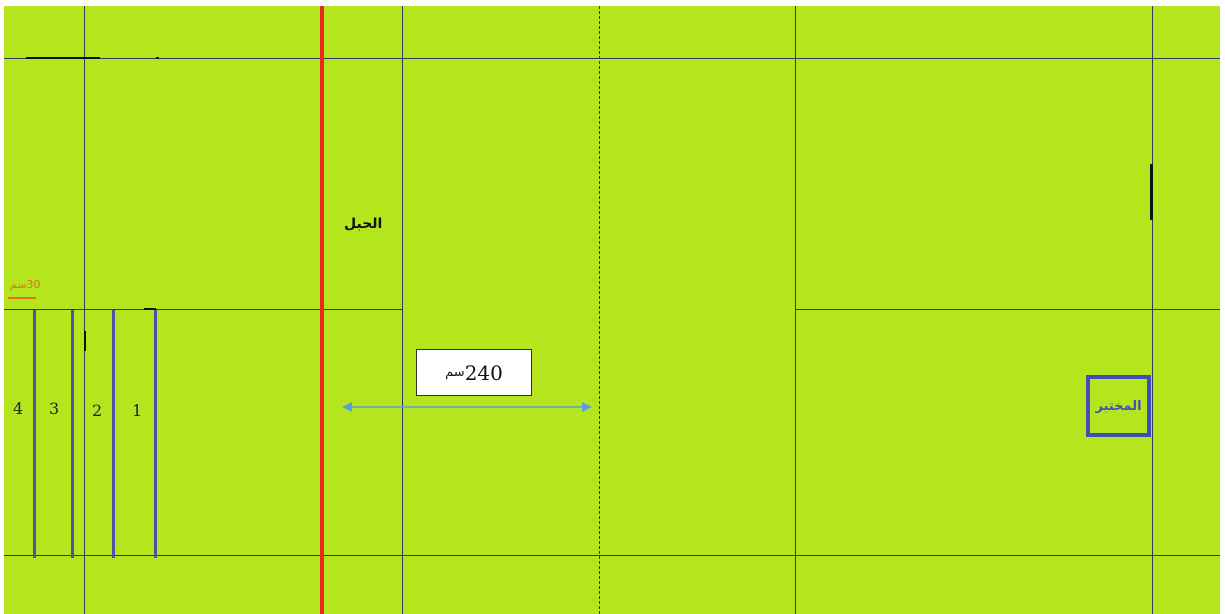 The width and height of the screenshot is (1225, 614). I want to click on grid-line-middle-left, so click(203, 309).